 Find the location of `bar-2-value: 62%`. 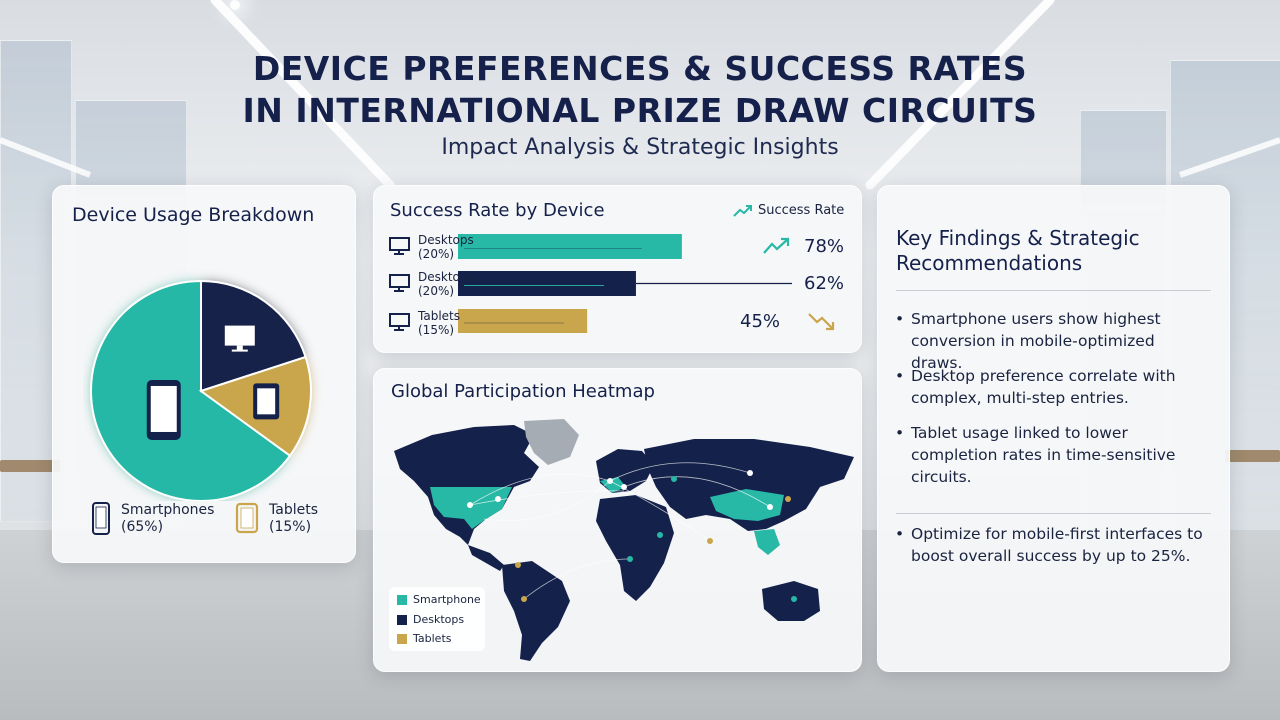

bar-2-value: 62% is located at coordinates (824, 283).